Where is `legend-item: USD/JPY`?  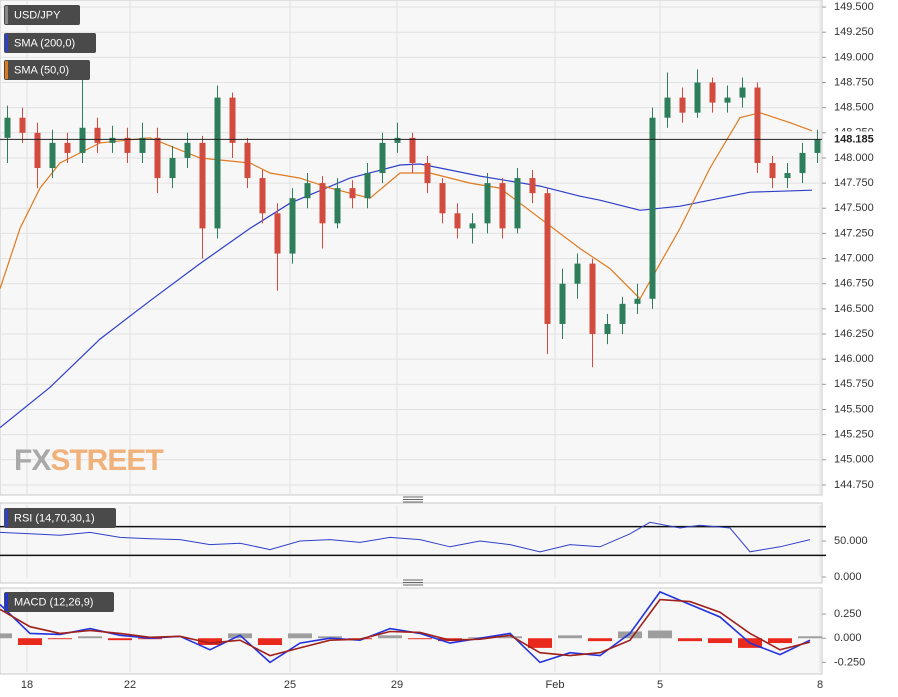
legend-item: USD/JPY is located at coordinates (42, 15).